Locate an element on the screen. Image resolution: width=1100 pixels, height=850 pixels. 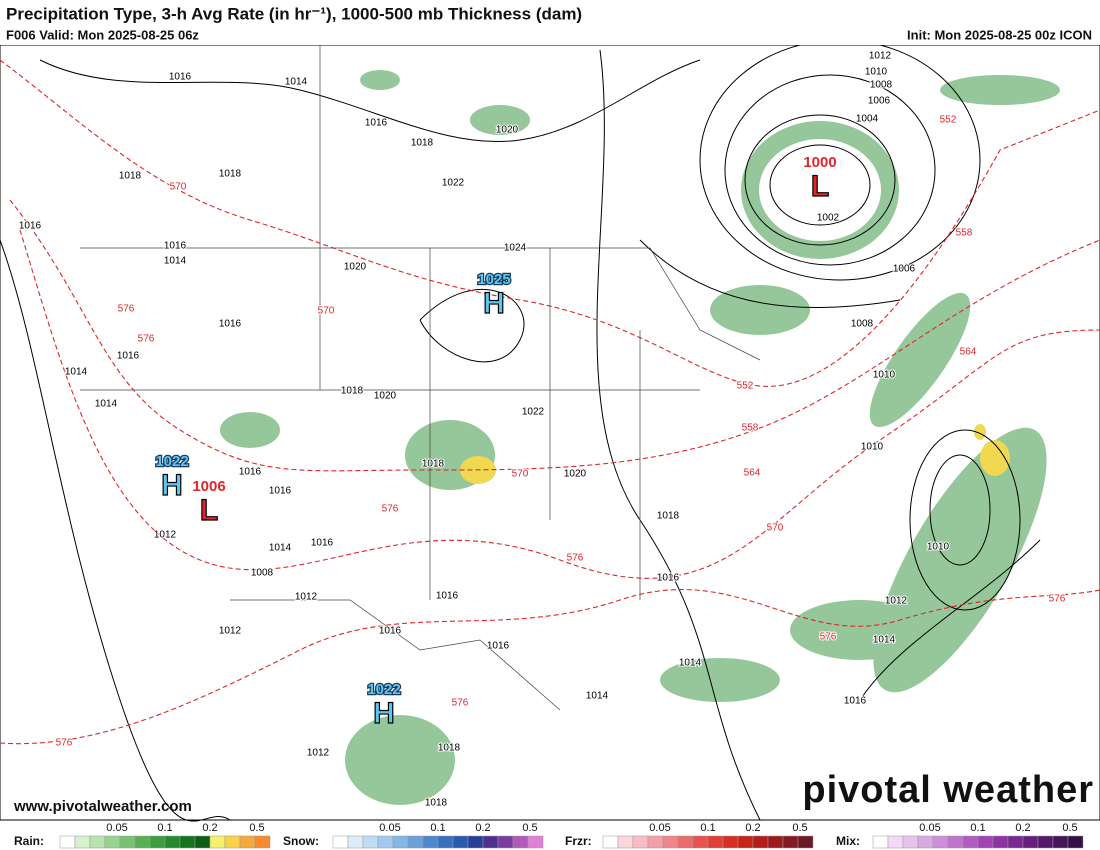
center-value: 1025 is located at coordinates (493, 279).